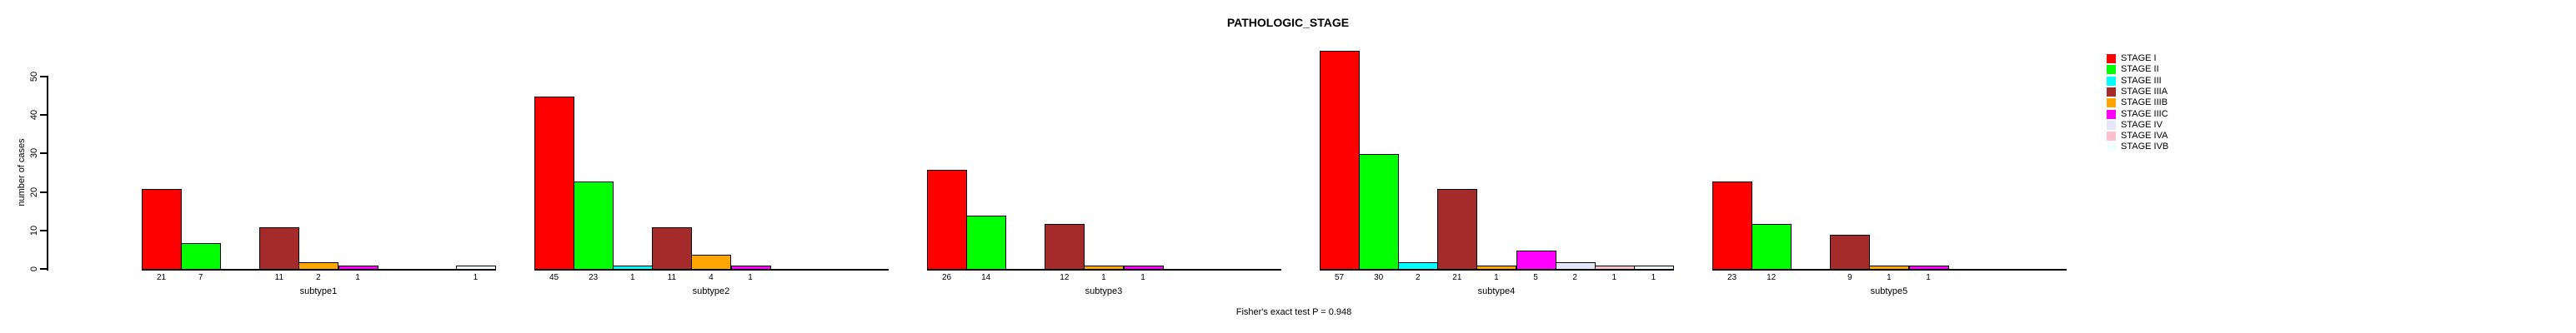 This screenshot has height=333, width=2576. I want to click on bar-subtype4-stage-iiic, so click(1536, 260).